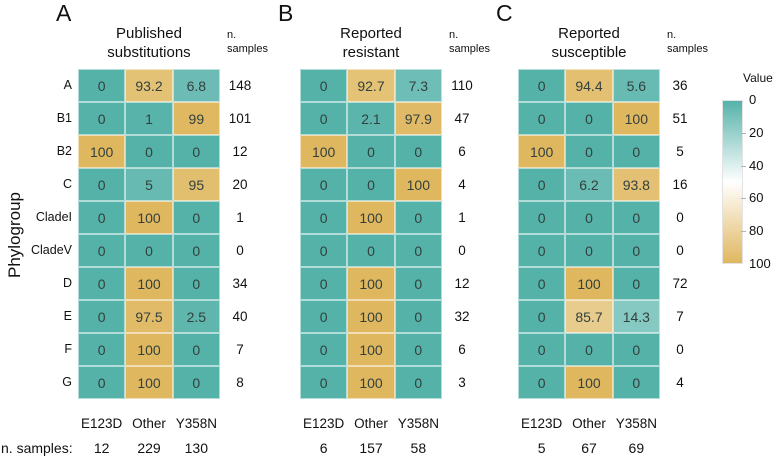 This screenshot has height=459, width=784. I want to click on heatmap-cell: 93.8, so click(636, 184).